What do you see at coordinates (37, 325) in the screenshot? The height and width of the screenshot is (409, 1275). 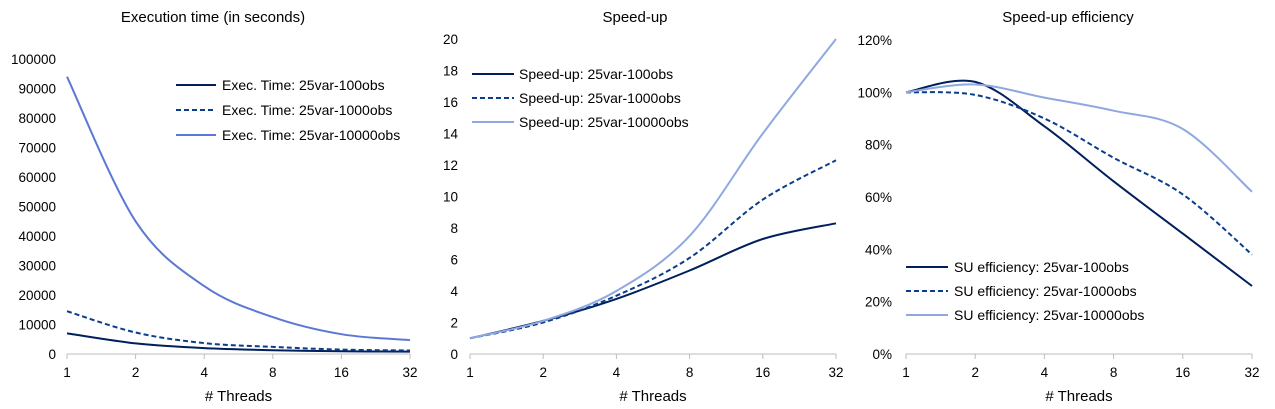 I see `y-tick-label: 10000` at bounding box center [37, 325].